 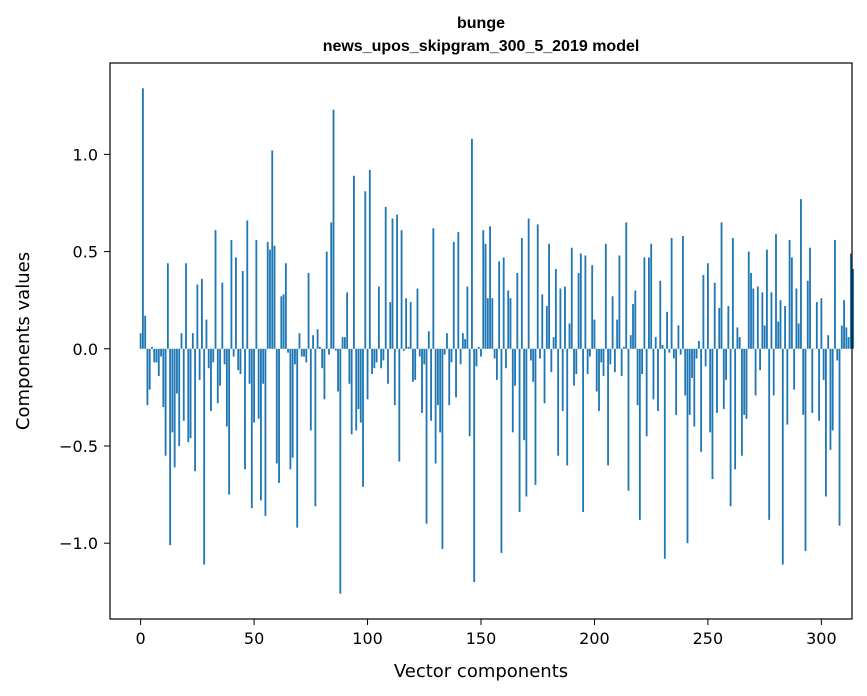 I want to click on x-tick-label: 300, so click(x=821, y=638).